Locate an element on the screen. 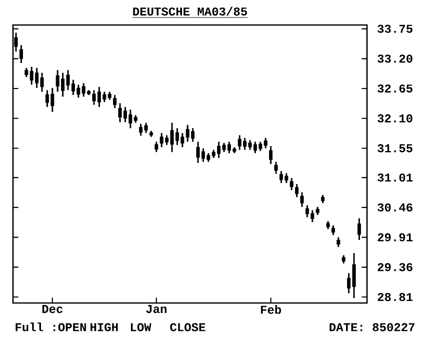 Image resolution: width=428 pixels, height=346 pixels. y-tick-label: 31.01 is located at coordinates (395, 177).